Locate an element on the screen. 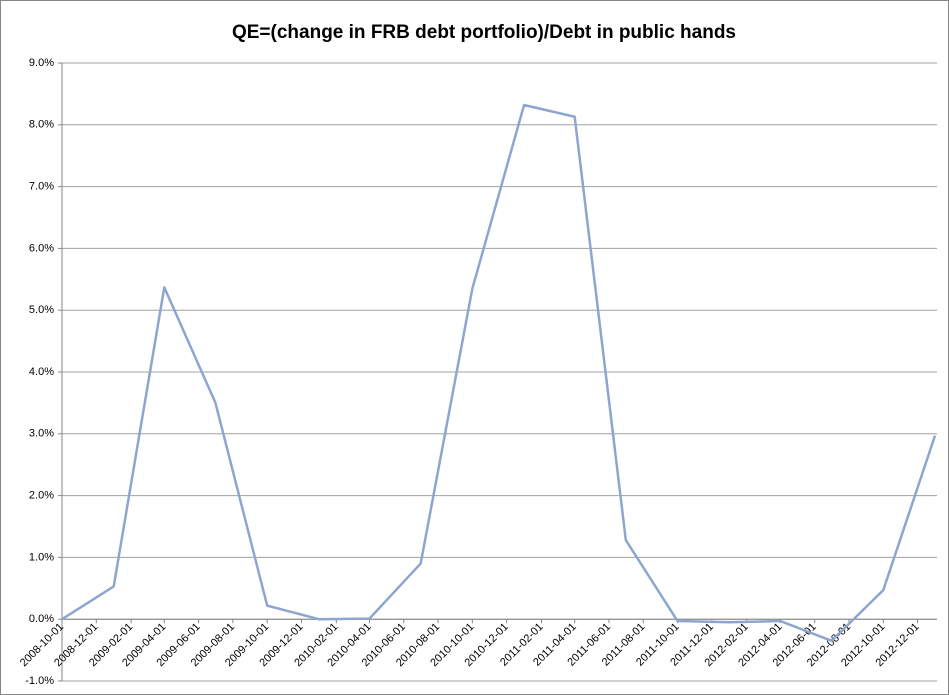  y-tick-label: 4.0% is located at coordinates (41, 372).